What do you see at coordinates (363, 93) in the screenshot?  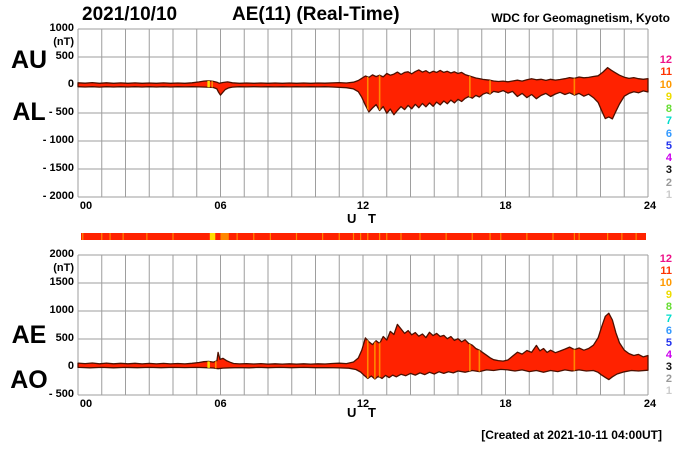 I see `panel-0-envelope-area` at bounding box center [363, 93].